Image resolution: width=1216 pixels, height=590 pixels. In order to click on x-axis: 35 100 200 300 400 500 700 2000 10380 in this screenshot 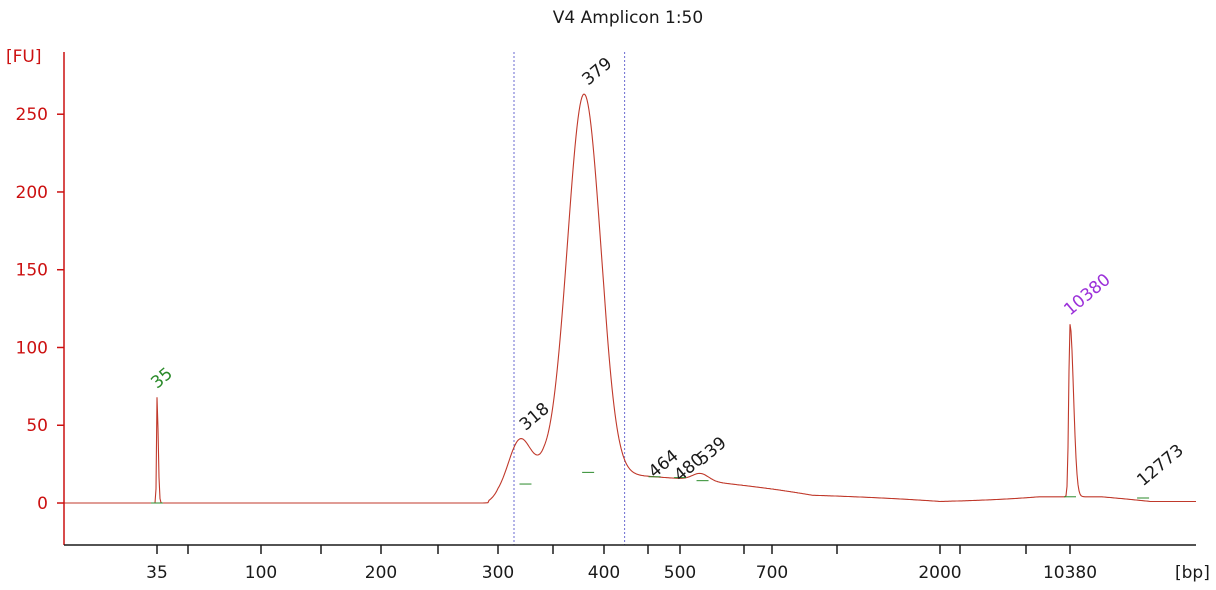, I will do `click(621, 564)`.